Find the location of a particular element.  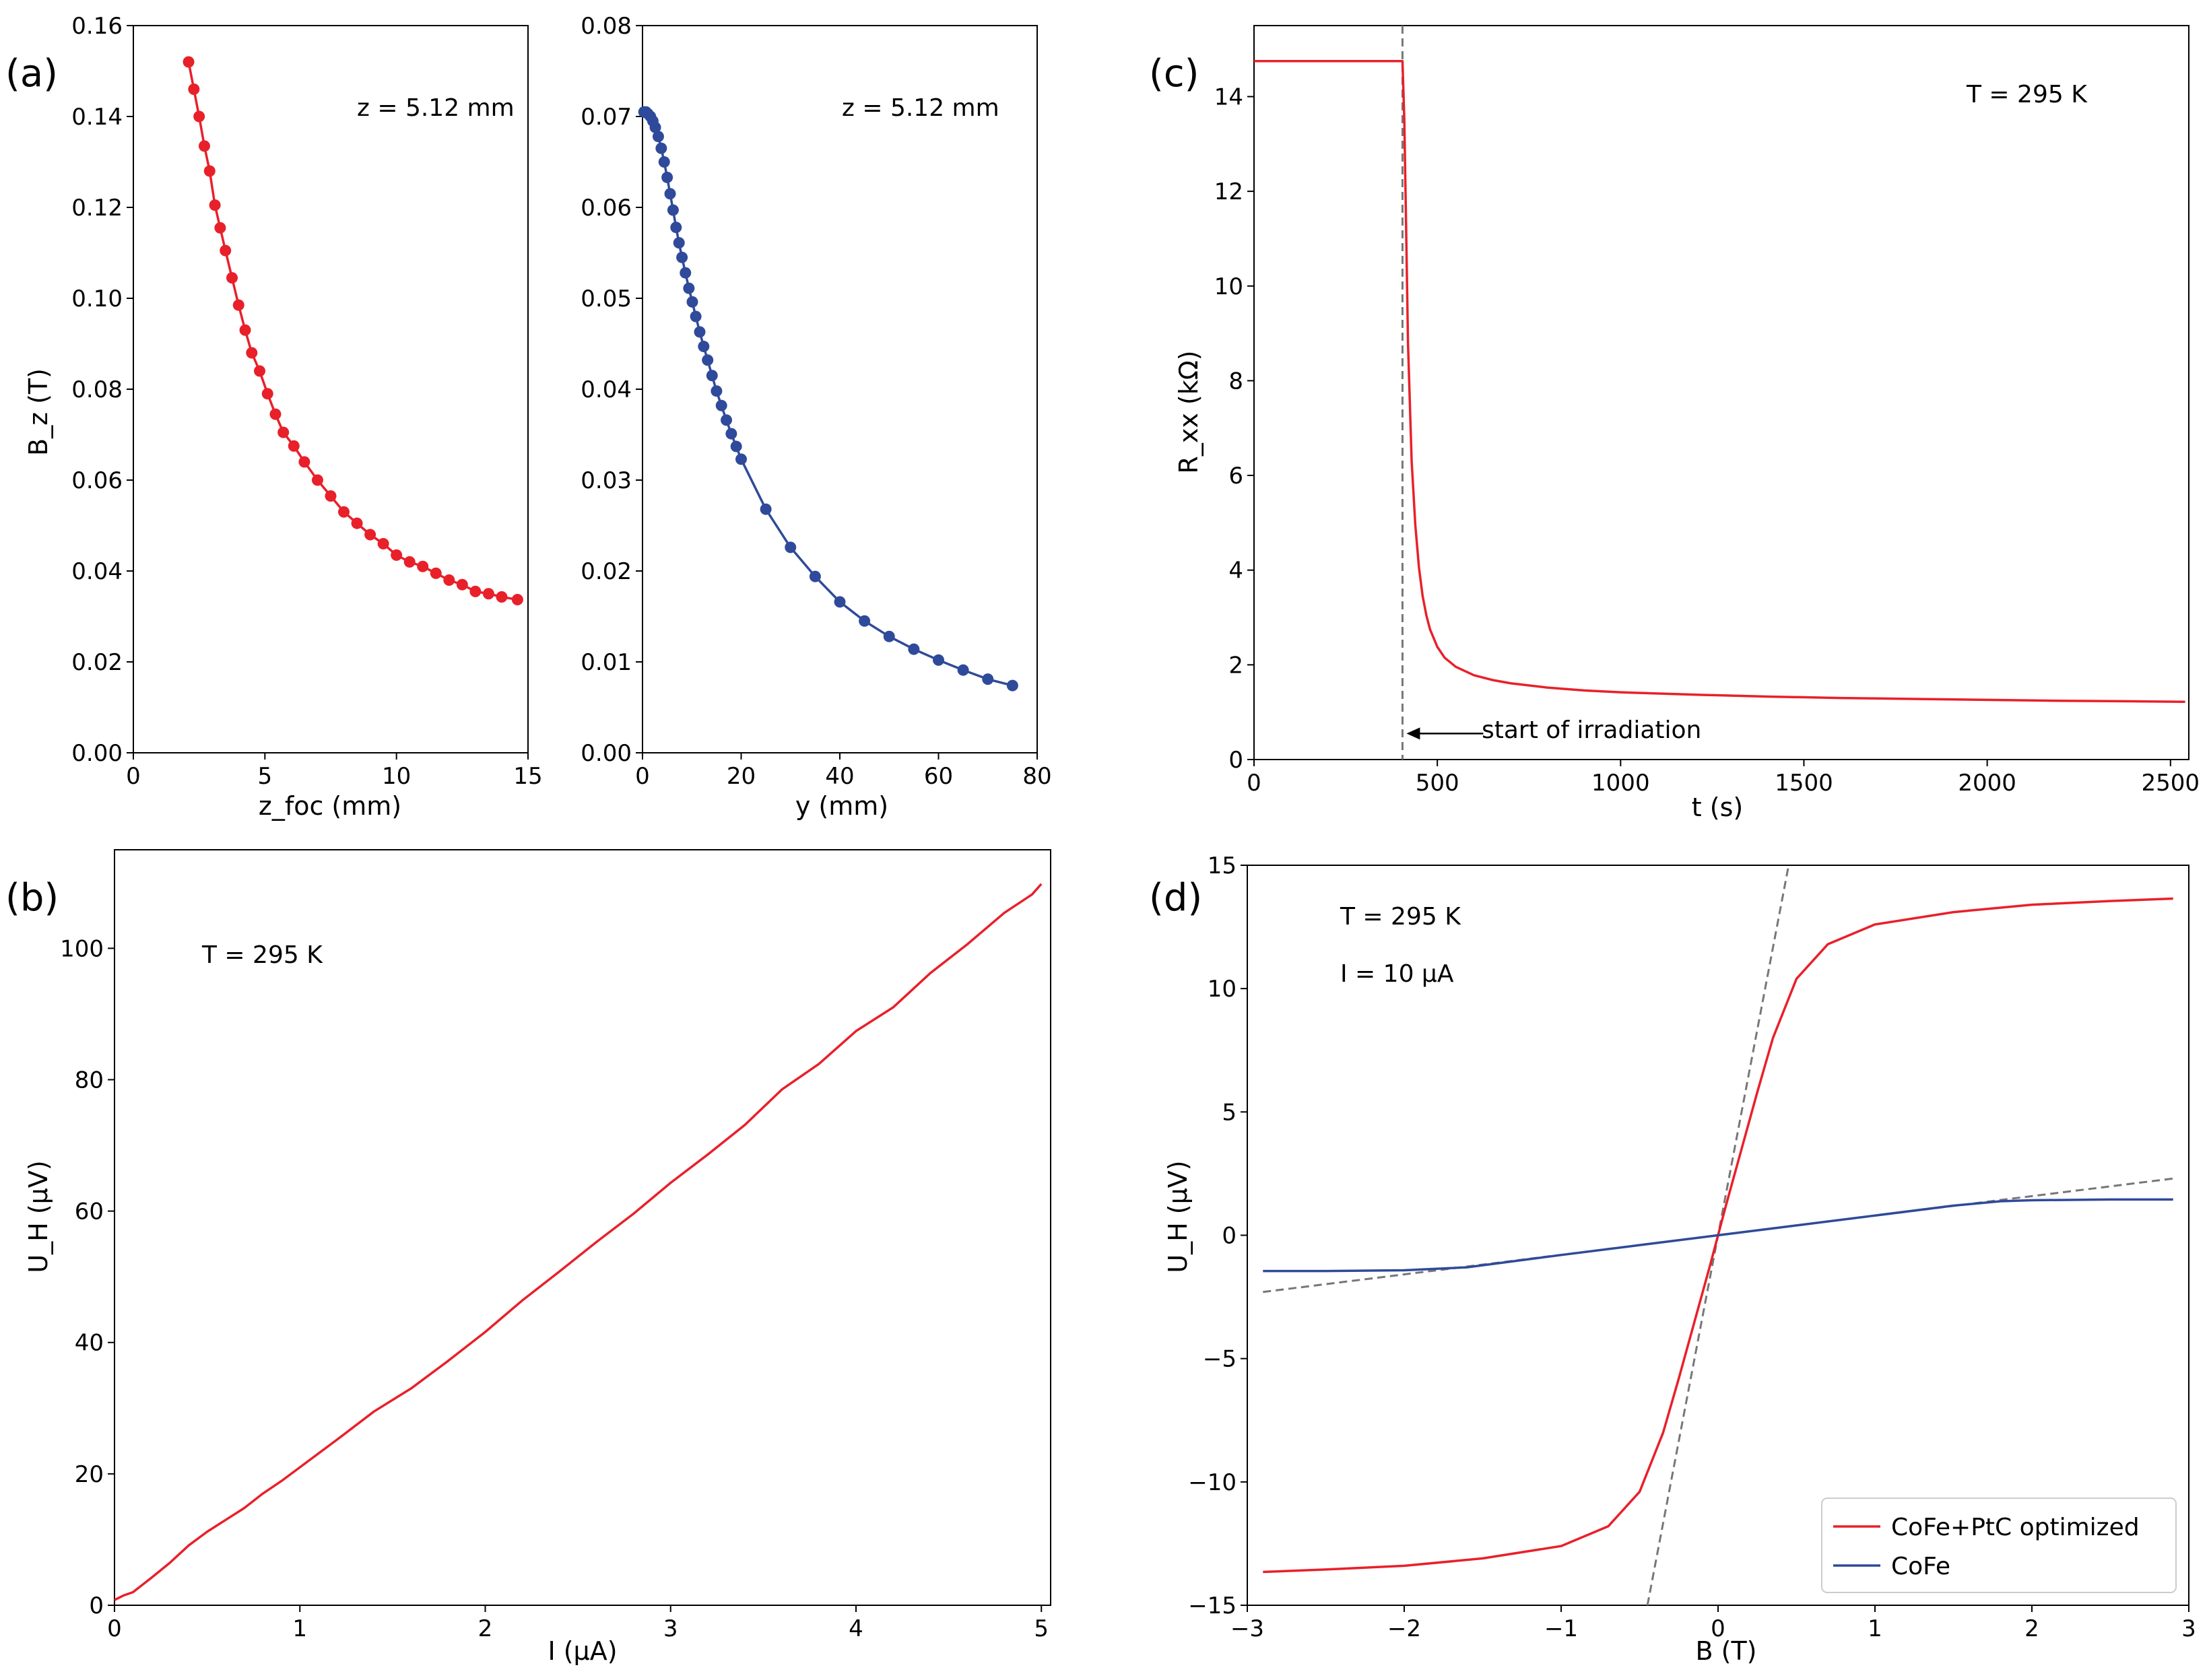

x-tick-label: 5 is located at coordinates (265, 777).